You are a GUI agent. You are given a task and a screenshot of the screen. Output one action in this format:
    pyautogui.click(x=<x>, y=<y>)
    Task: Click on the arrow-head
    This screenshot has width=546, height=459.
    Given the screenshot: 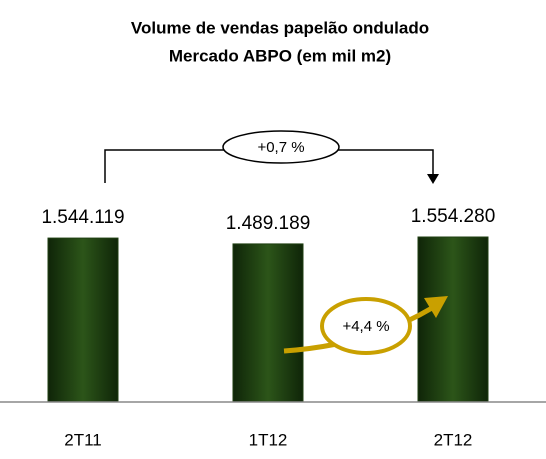 What is the action you would take?
    pyautogui.click(x=433, y=179)
    